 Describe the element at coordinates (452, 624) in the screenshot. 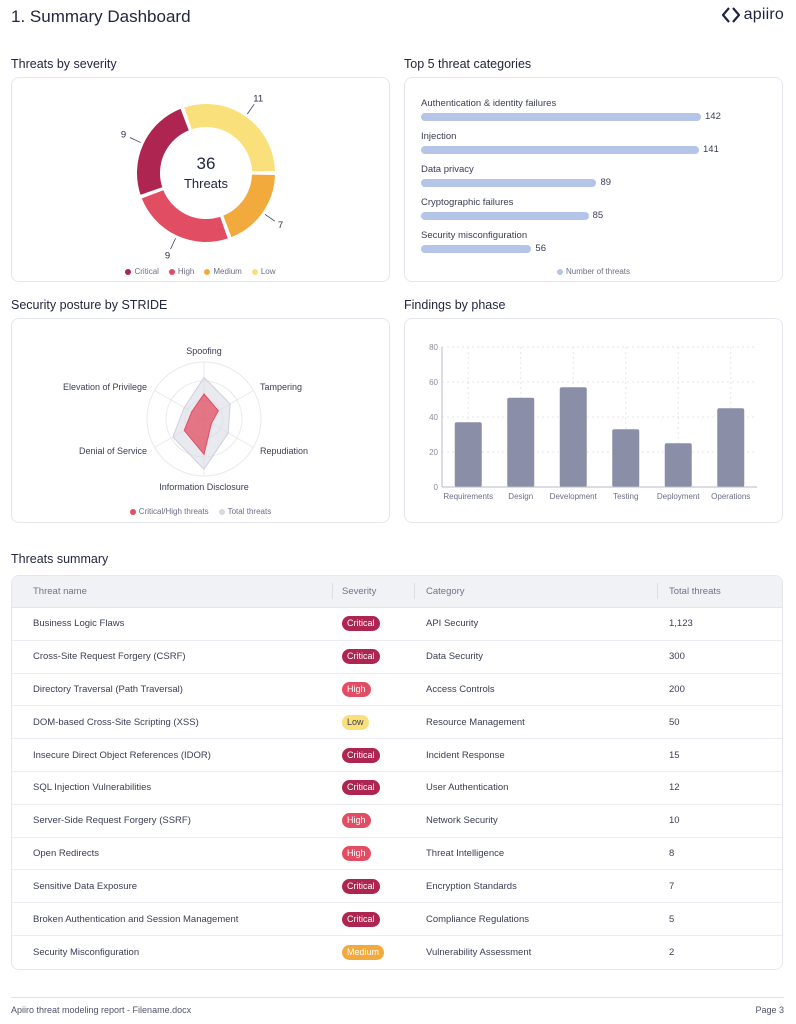

I see `category-cell: API Security` at that location.